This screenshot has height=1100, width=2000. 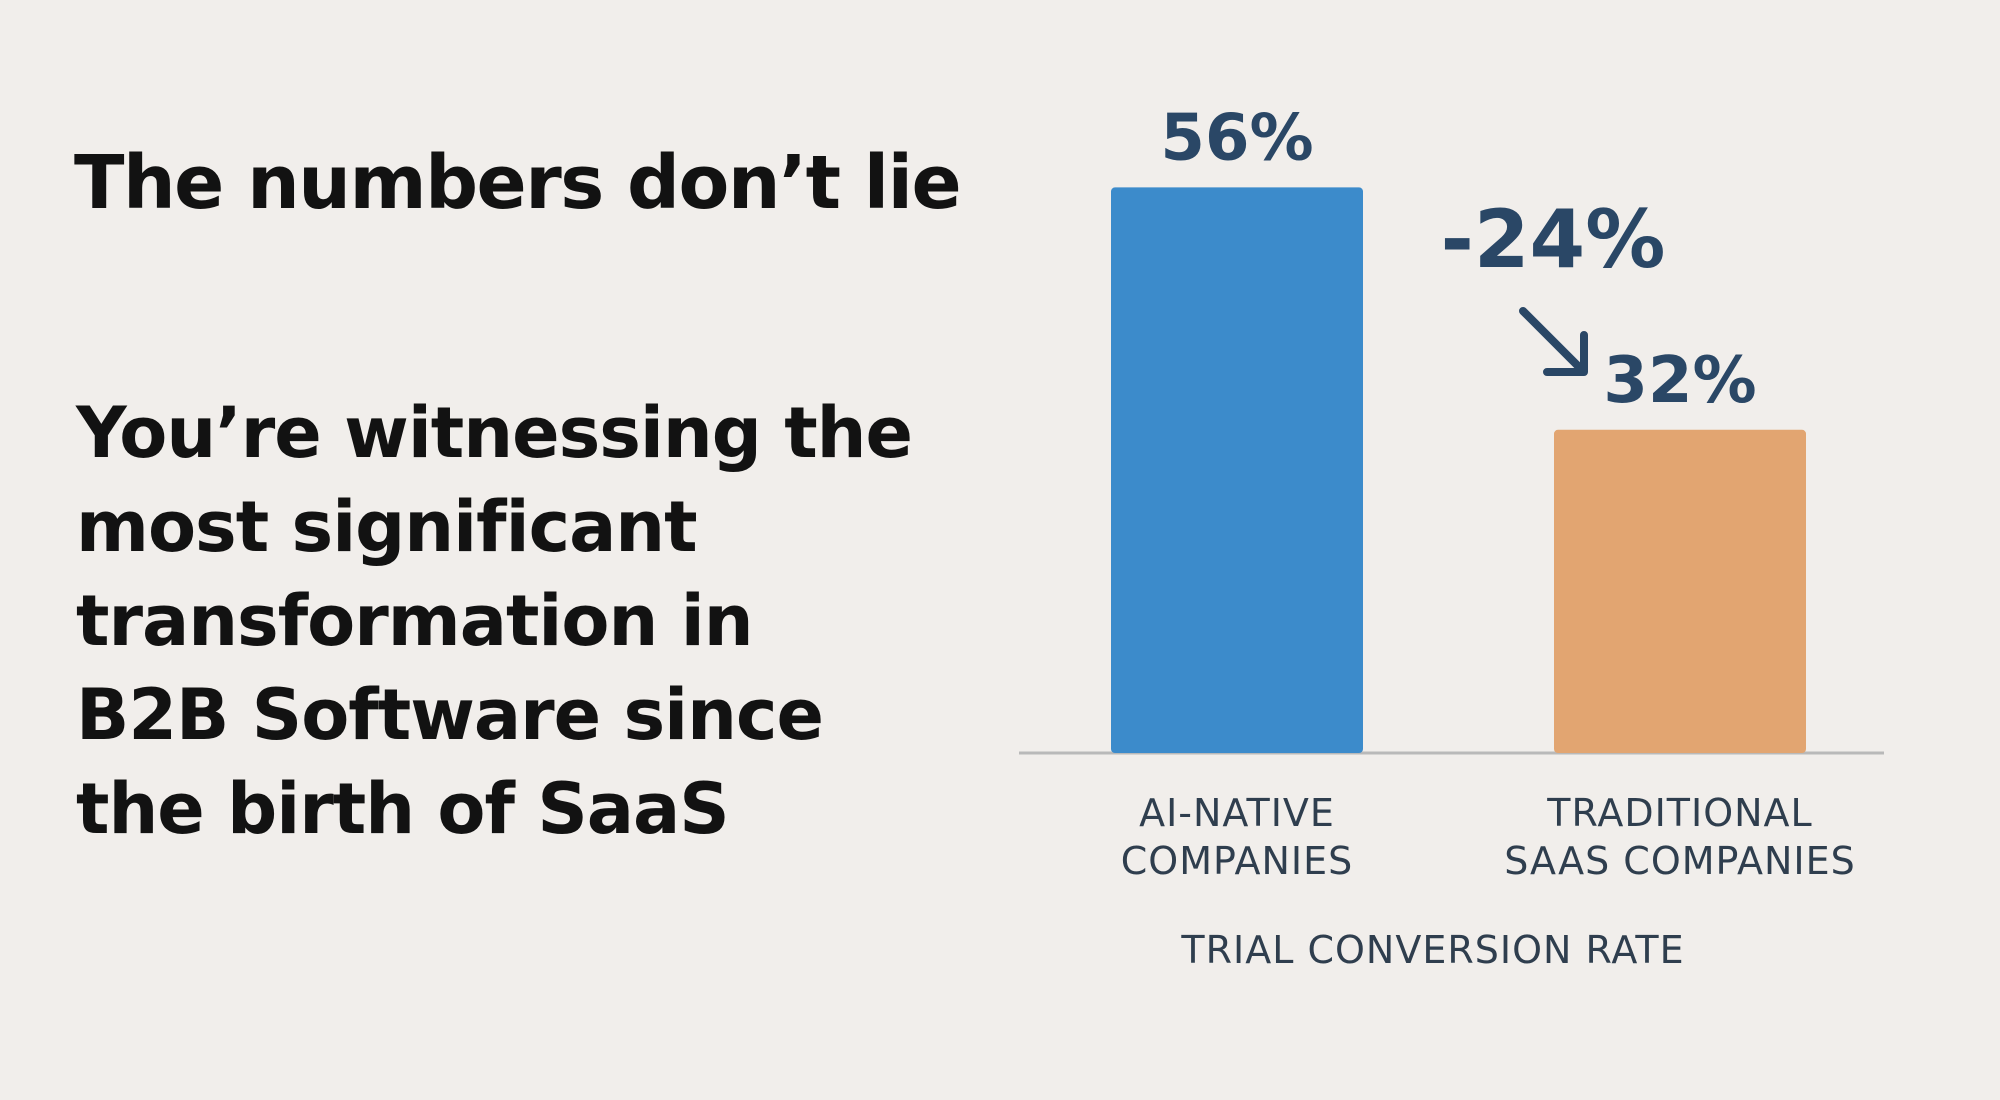 I want to click on headline: The numbers don’t lie, so click(x=518, y=183).